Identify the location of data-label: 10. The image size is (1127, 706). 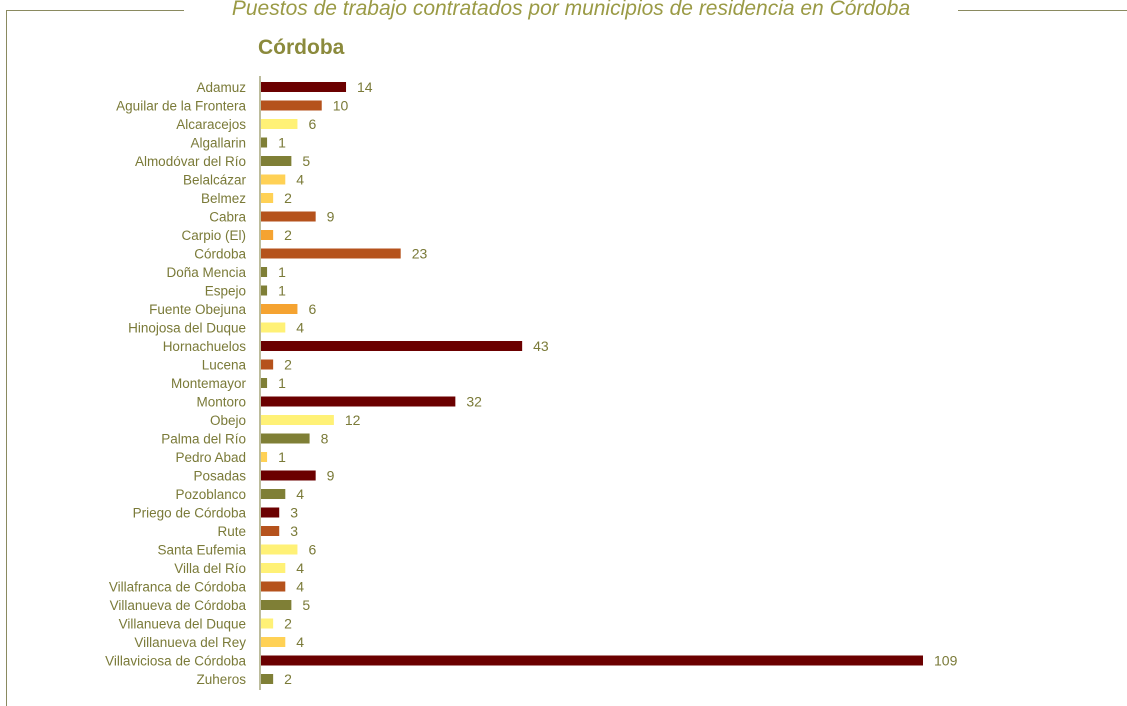
(341, 106).